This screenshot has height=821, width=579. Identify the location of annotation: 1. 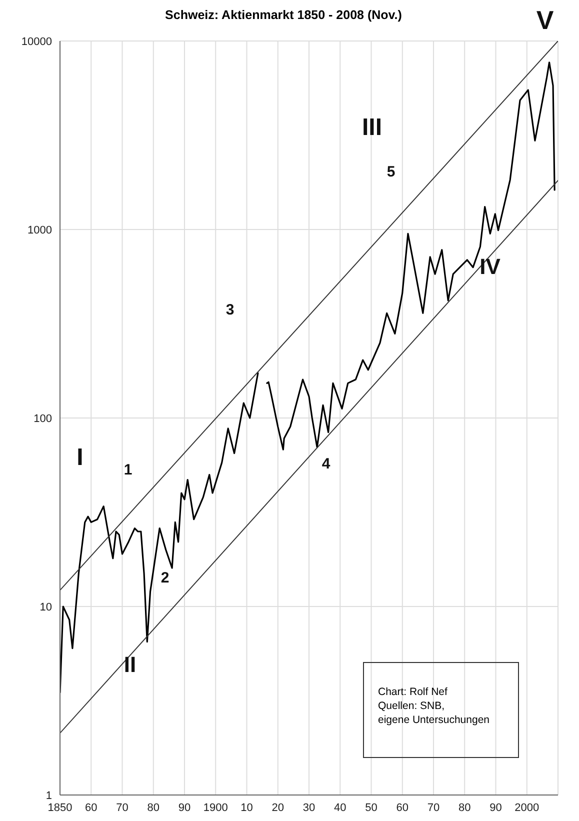
(128, 470).